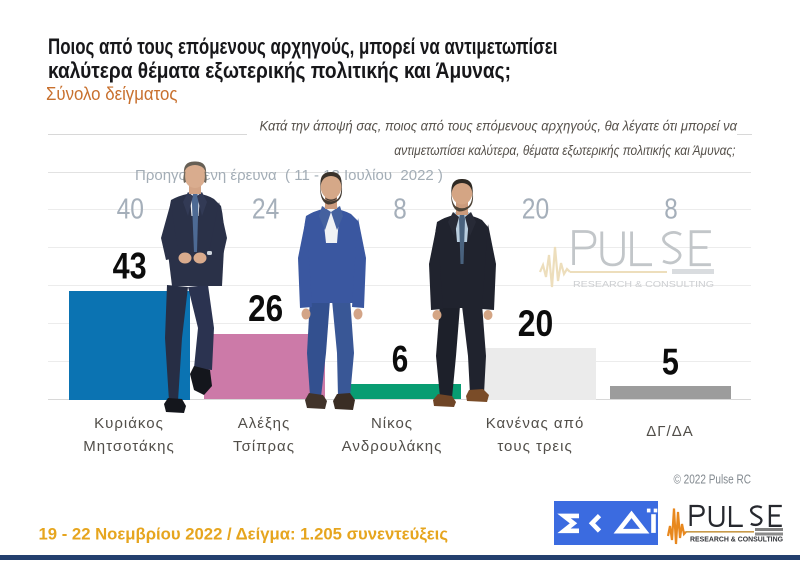  What do you see at coordinates (266, 209) in the screenshot?
I see `svg-text: 24` at bounding box center [266, 209].